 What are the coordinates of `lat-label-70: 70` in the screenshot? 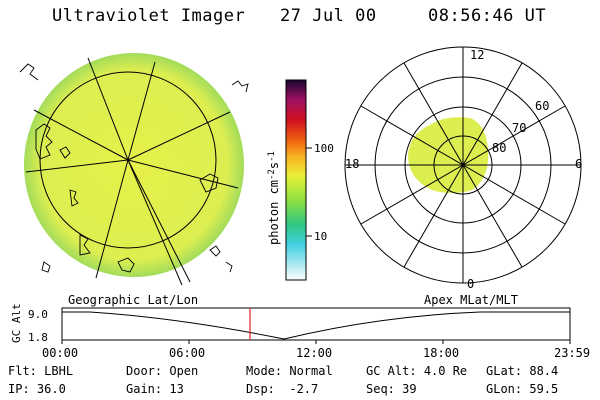 It's located at (519, 128).